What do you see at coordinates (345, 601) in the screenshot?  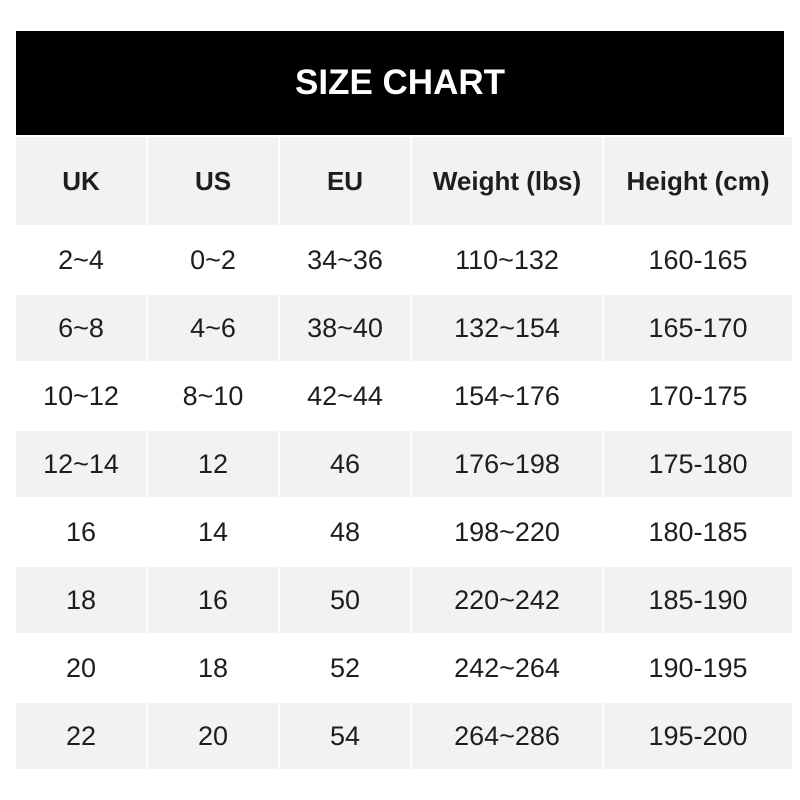 I see `table-cell: 50` at bounding box center [345, 601].